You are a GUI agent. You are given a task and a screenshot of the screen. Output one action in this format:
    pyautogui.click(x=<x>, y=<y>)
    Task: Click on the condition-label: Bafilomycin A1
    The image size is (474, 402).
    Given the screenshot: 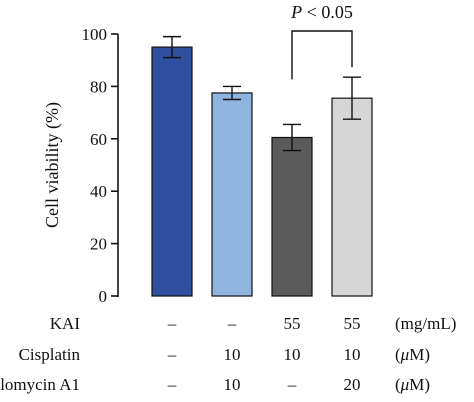 What is the action you would take?
    pyautogui.click(x=40, y=384)
    